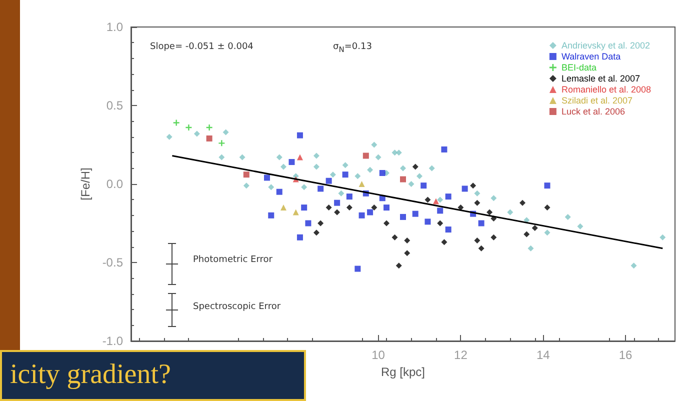  I want to click on legend-label: Walraven Data, so click(591, 57).